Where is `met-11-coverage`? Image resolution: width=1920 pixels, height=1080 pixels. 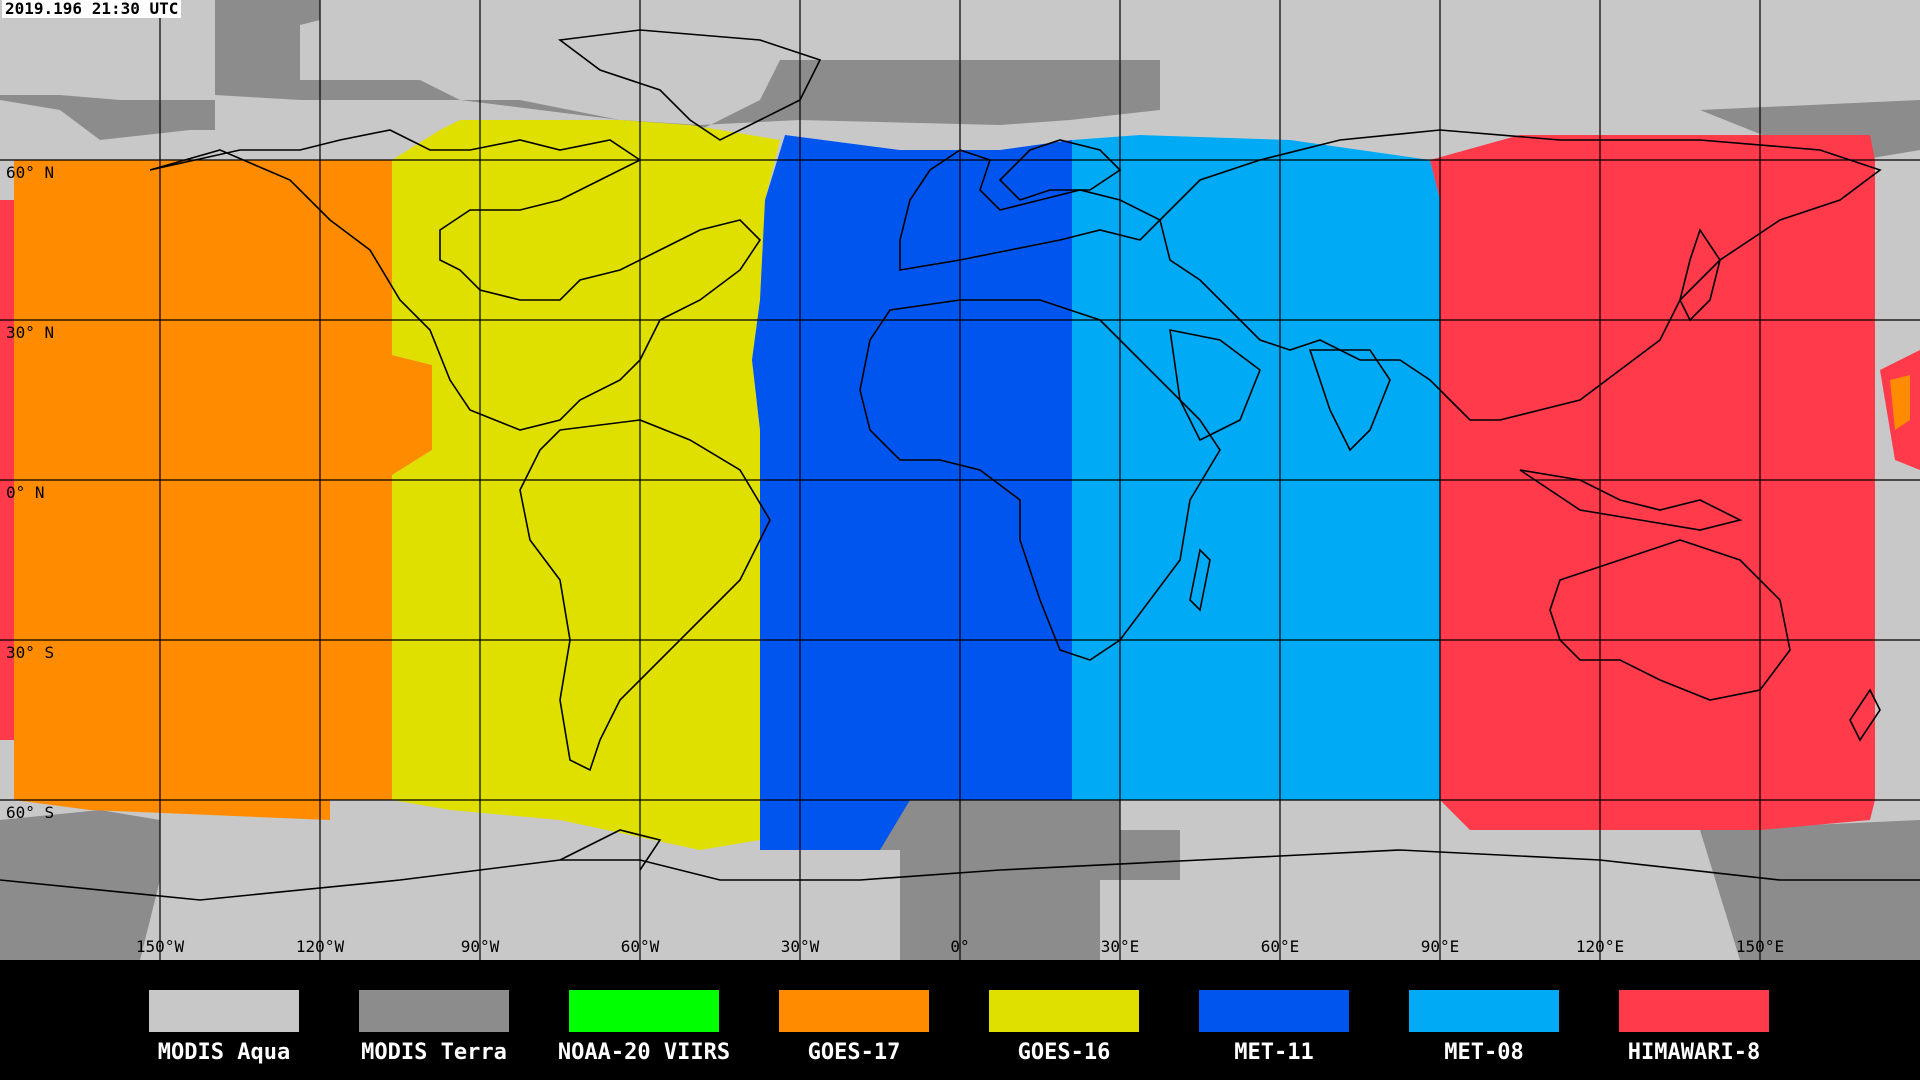 met-11-coverage is located at coordinates (912, 492).